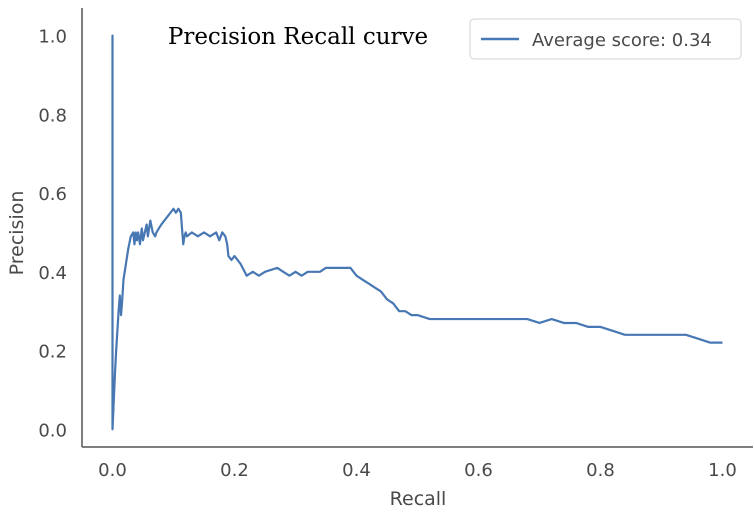  Describe the element at coordinates (52, 430) in the screenshot. I see `y-tick-label: 0.0` at that location.